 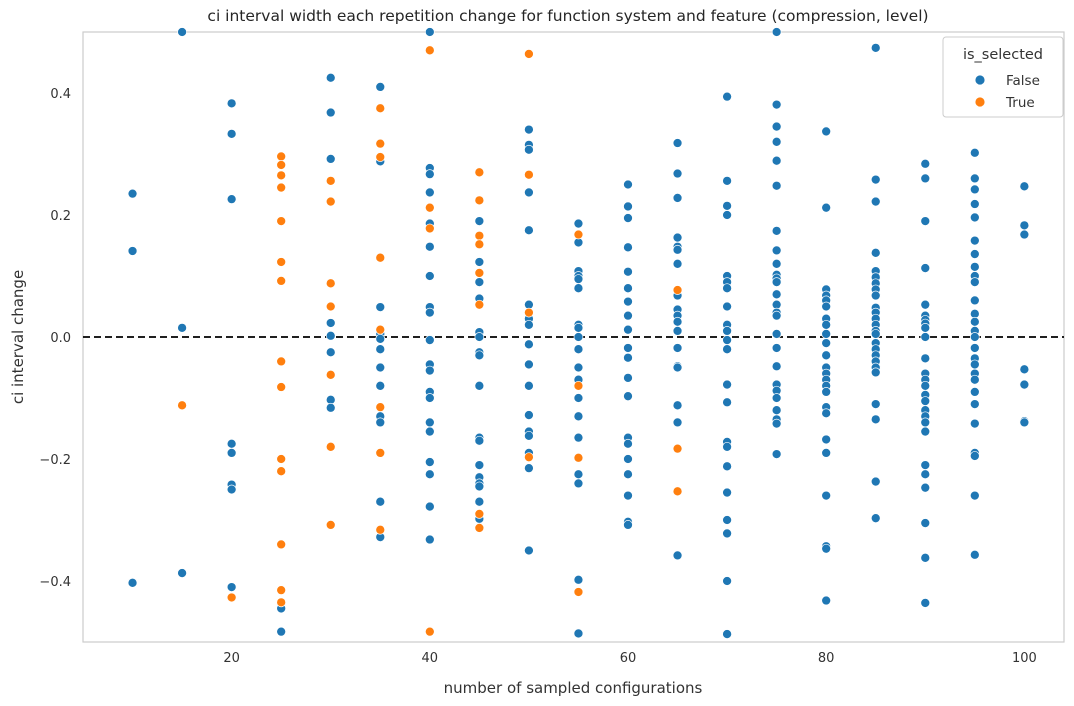 What do you see at coordinates (980, 80) in the screenshot?
I see `legend-marker-false` at bounding box center [980, 80].